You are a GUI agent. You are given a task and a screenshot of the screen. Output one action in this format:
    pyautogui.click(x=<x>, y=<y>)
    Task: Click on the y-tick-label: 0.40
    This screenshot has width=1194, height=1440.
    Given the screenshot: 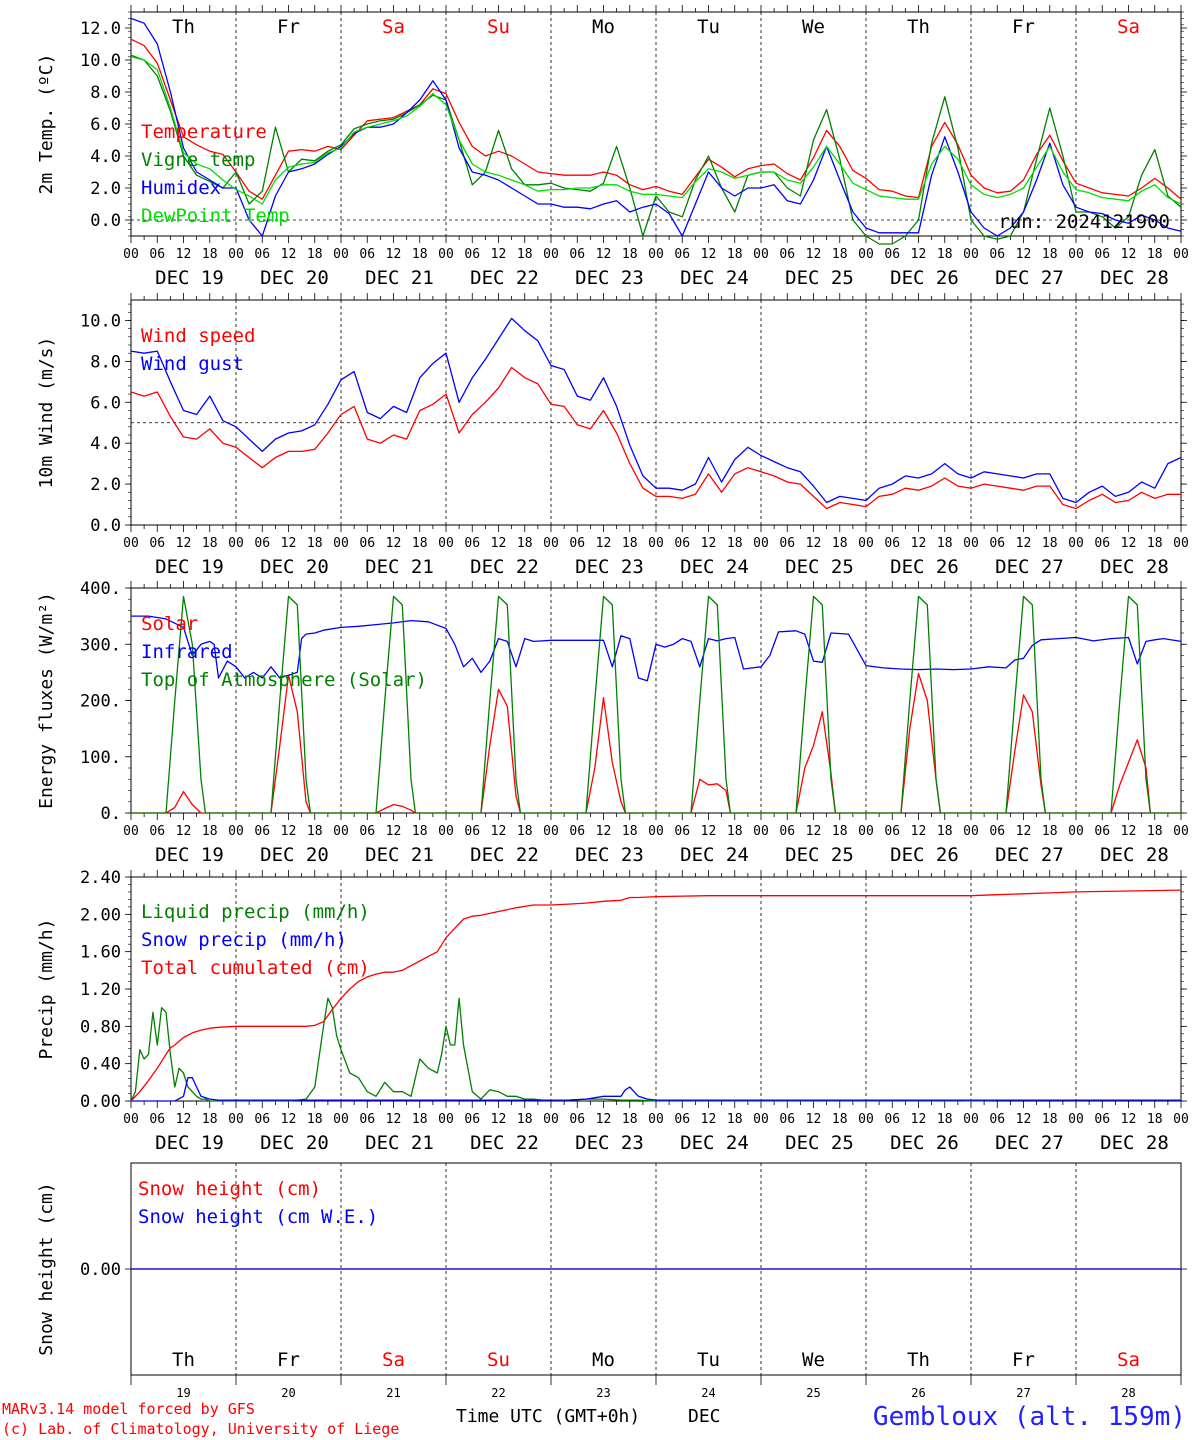 What is the action you would take?
    pyautogui.click(x=100, y=1065)
    